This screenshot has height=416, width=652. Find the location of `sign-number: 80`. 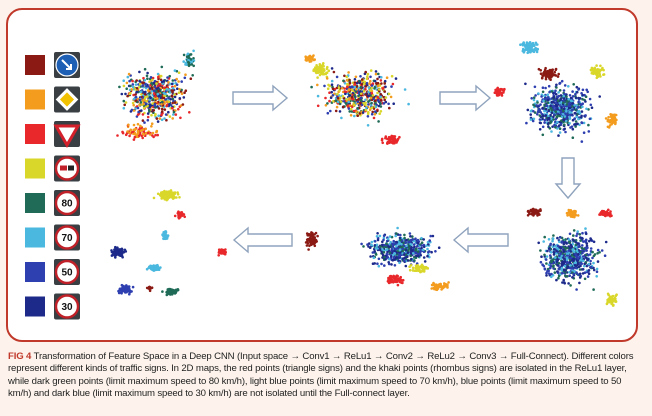

sign-number: 80 is located at coordinates (67, 204).